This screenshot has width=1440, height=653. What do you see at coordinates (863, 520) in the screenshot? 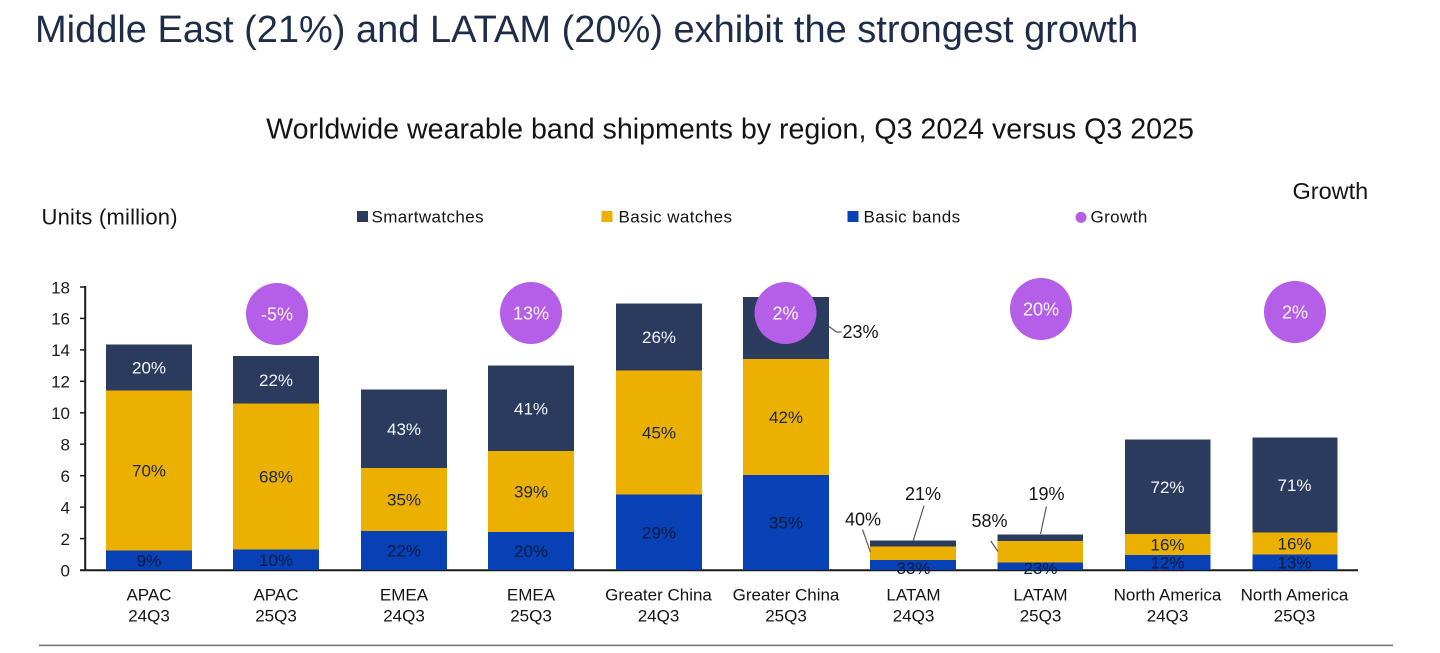
I see `svg-text: 40%` at bounding box center [863, 520].